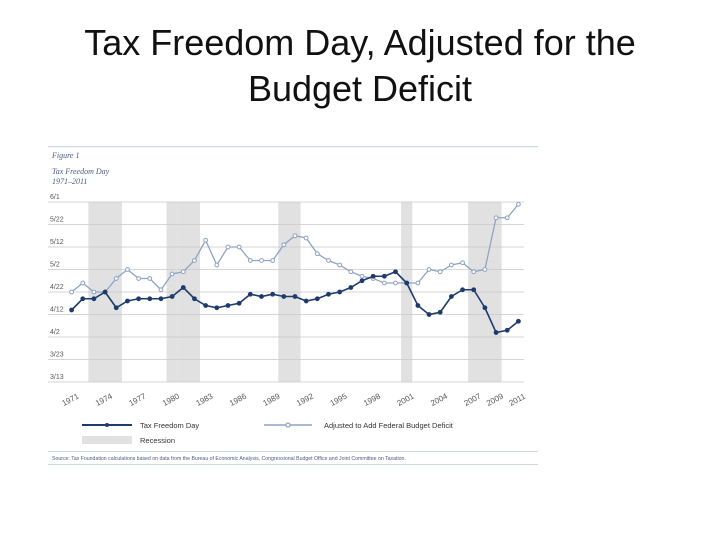 This screenshot has height=540, width=720. What do you see at coordinates (406, 399) in the screenshot?
I see `x-tick-label: 2001` at bounding box center [406, 399].